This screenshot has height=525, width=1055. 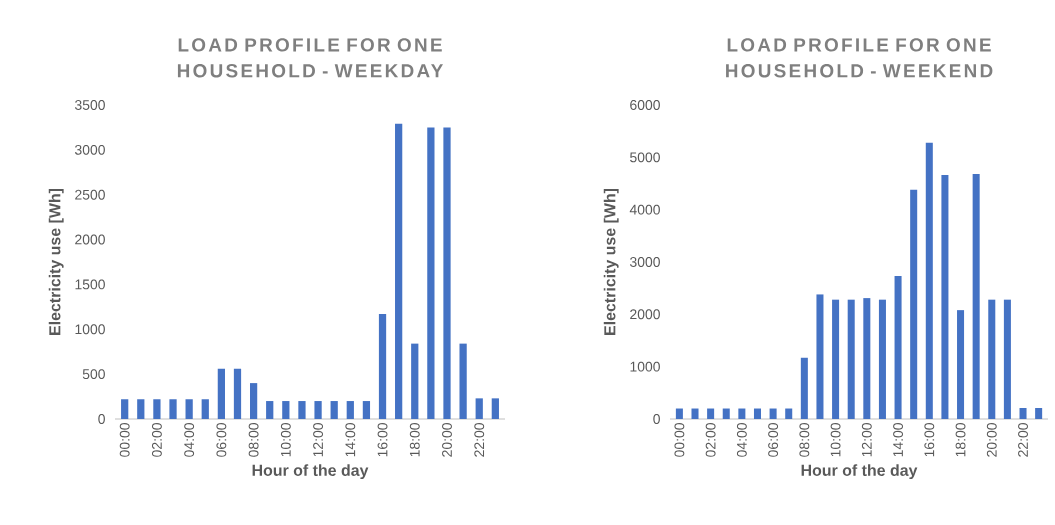 What do you see at coordinates (93, 374) in the screenshot?
I see `y-tick-label: 500` at bounding box center [93, 374].